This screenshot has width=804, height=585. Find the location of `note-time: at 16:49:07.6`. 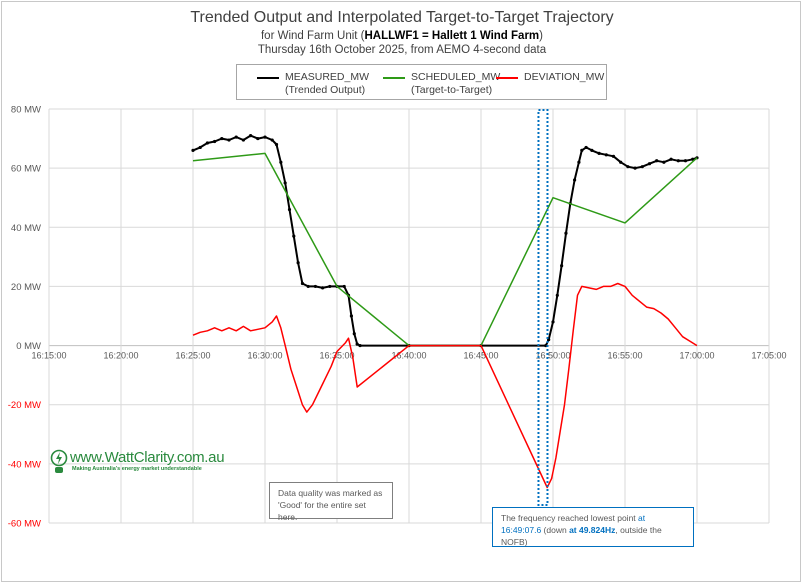

note-time: at 16:49:07.6 is located at coordinates (573, 524).